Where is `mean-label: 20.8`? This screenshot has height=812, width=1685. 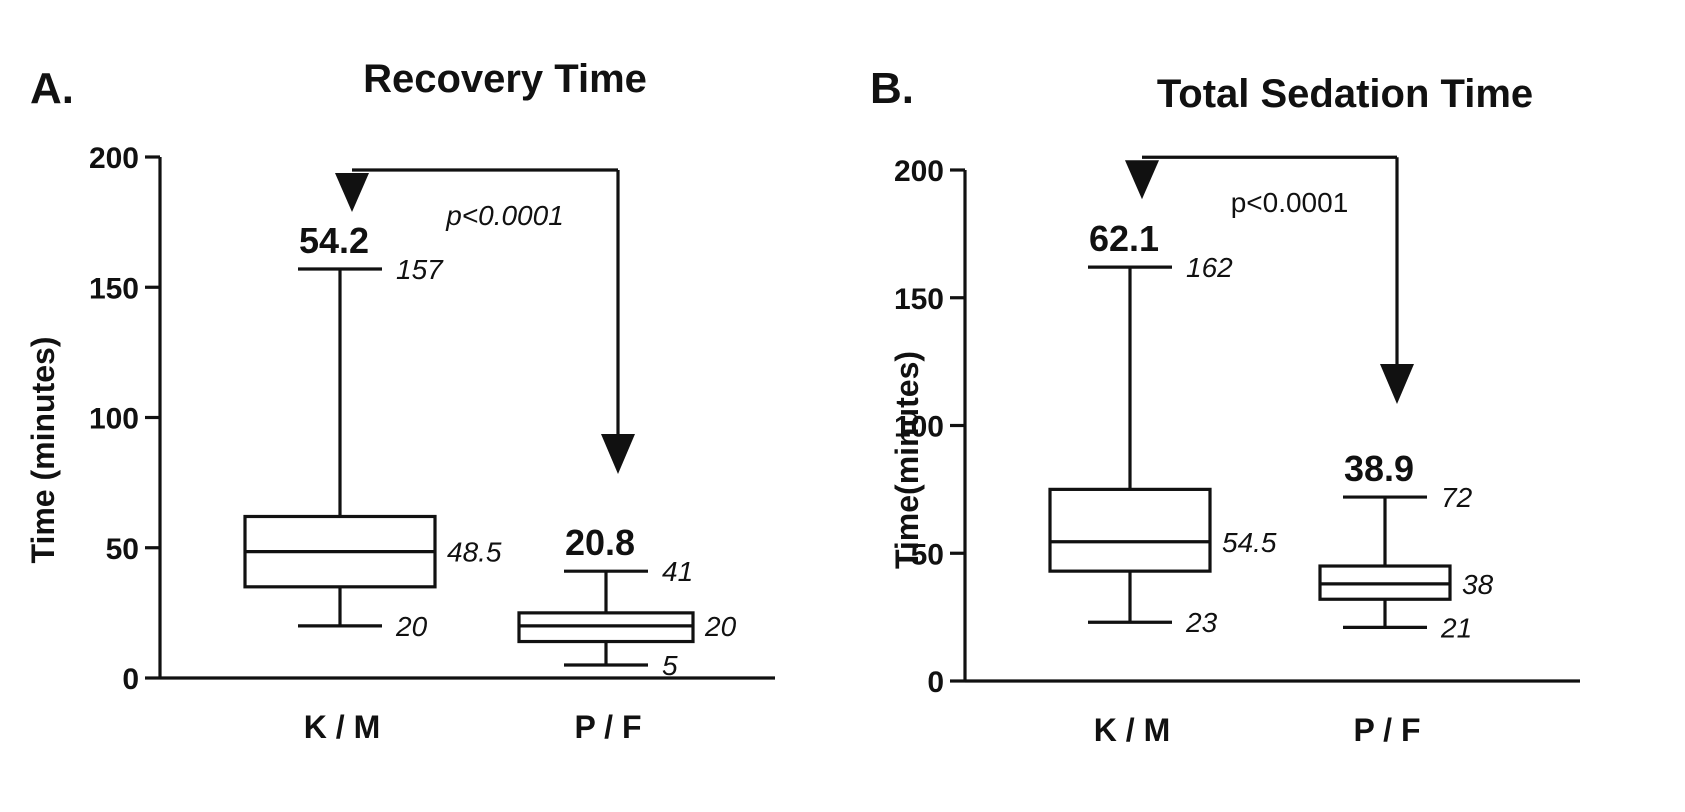 mean-label: 20.8 is located at coordinates (600, 542).